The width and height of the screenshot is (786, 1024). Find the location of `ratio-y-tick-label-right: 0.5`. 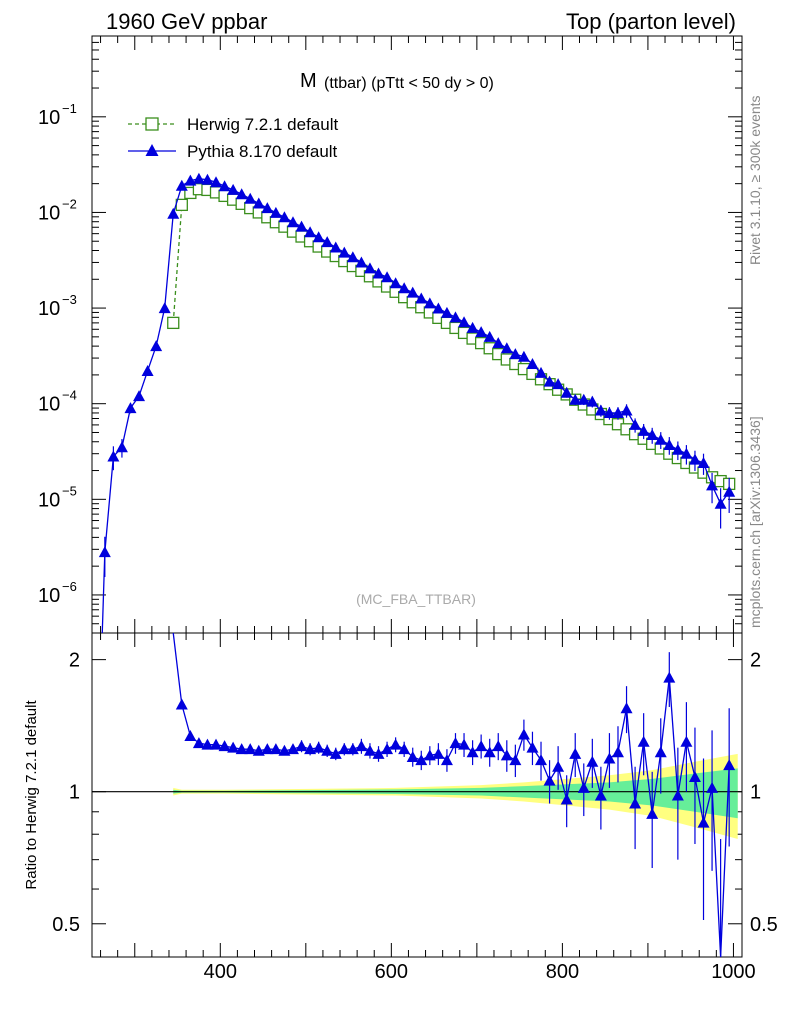

ratio-y-tick-label-right: 0.5 is located at coordinates (764, 925).